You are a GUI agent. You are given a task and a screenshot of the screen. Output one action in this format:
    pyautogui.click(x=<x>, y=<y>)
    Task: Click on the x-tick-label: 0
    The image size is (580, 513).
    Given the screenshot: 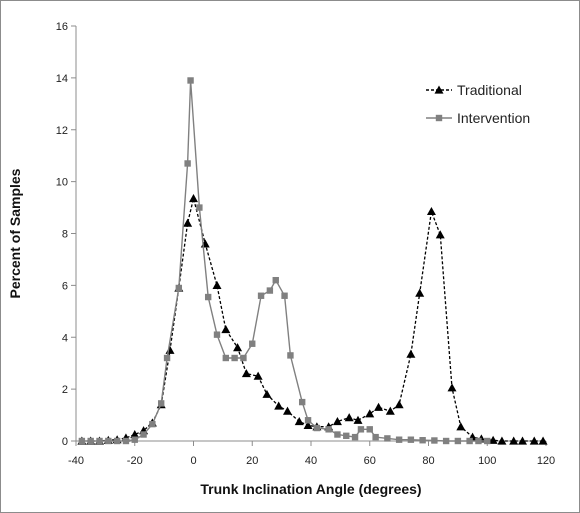 What is the action you would take?
    pyautogui.click(x=193, y=461)
    